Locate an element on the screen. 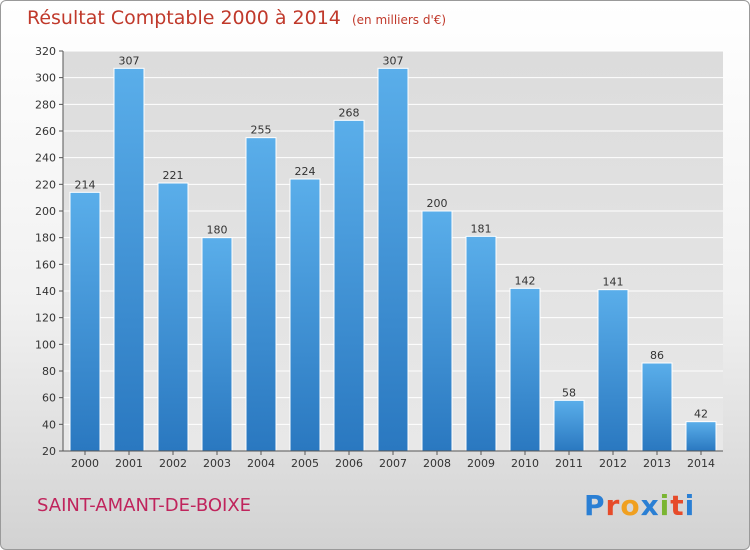 The image size is (750, 550). y-tick-label: 320 is located at coordinates (45, 51).